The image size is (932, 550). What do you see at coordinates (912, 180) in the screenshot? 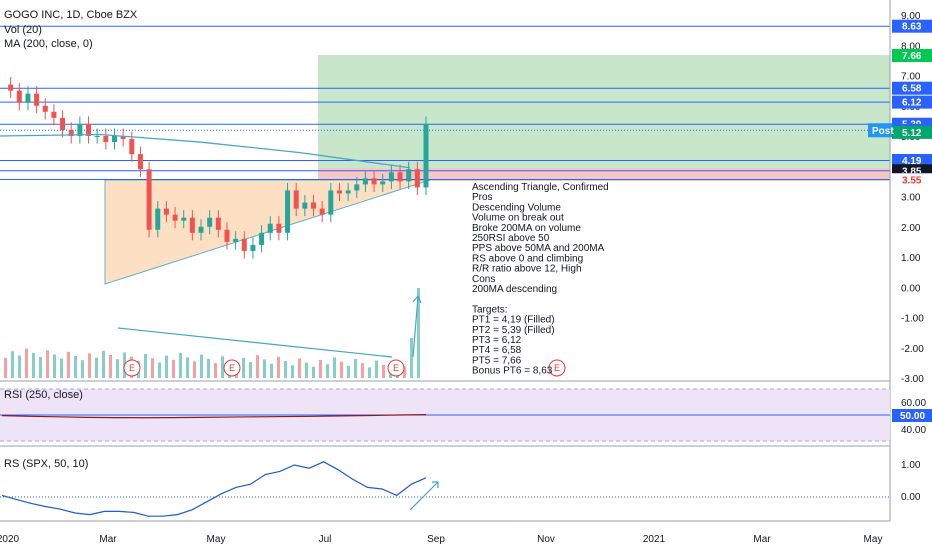
I see `level-tag-10: 3.55` at bounding box center [912, 180].